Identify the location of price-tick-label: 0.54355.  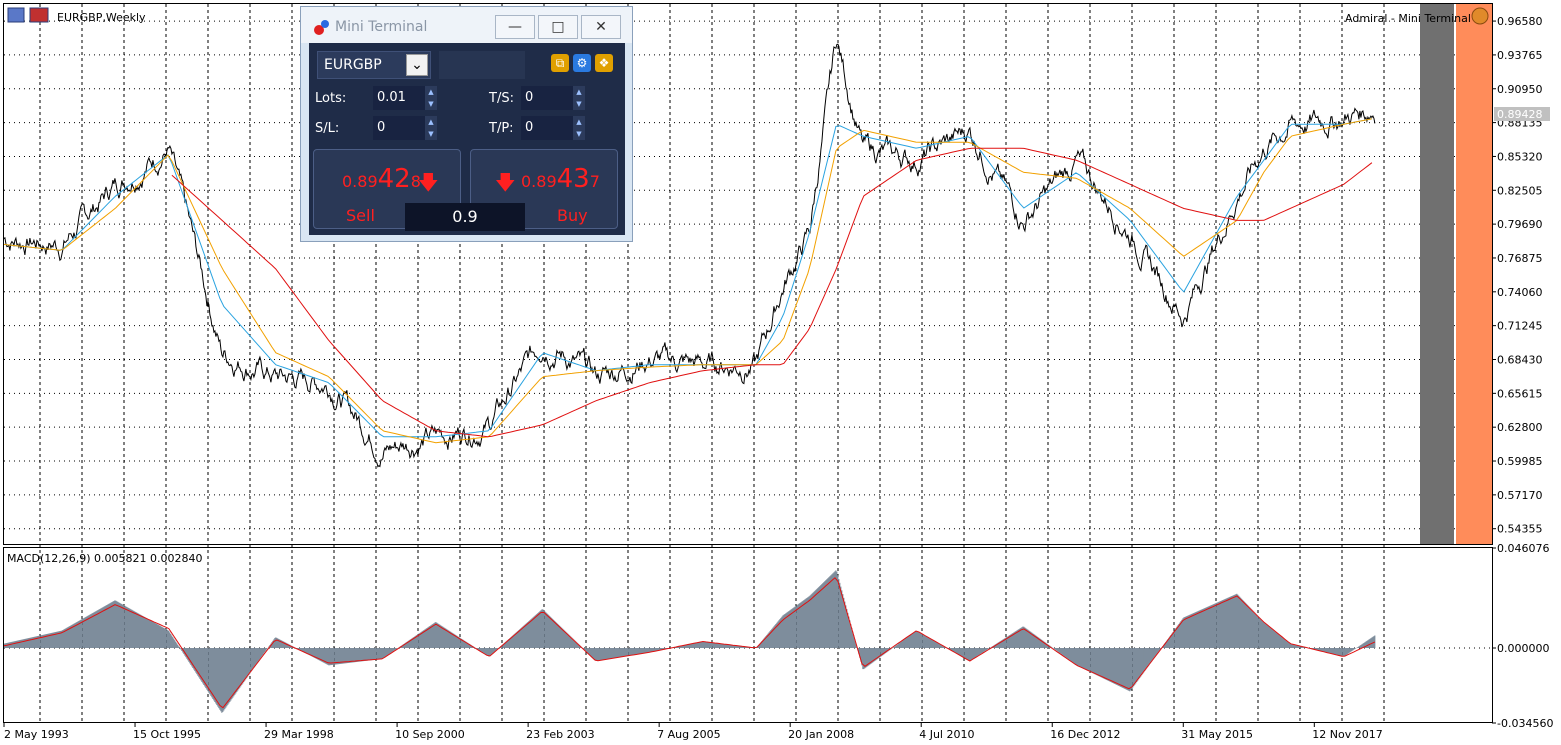
(1520, 529).